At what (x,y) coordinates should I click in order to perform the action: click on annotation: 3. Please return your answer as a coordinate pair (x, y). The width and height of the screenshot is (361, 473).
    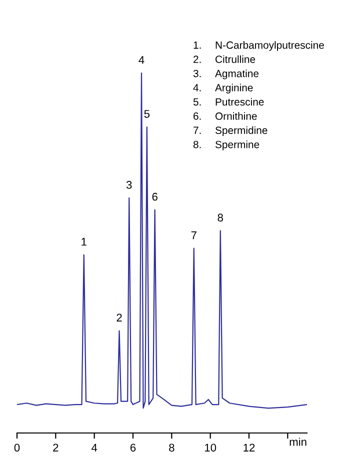
    Looking at the image, I should click on (129, 184).